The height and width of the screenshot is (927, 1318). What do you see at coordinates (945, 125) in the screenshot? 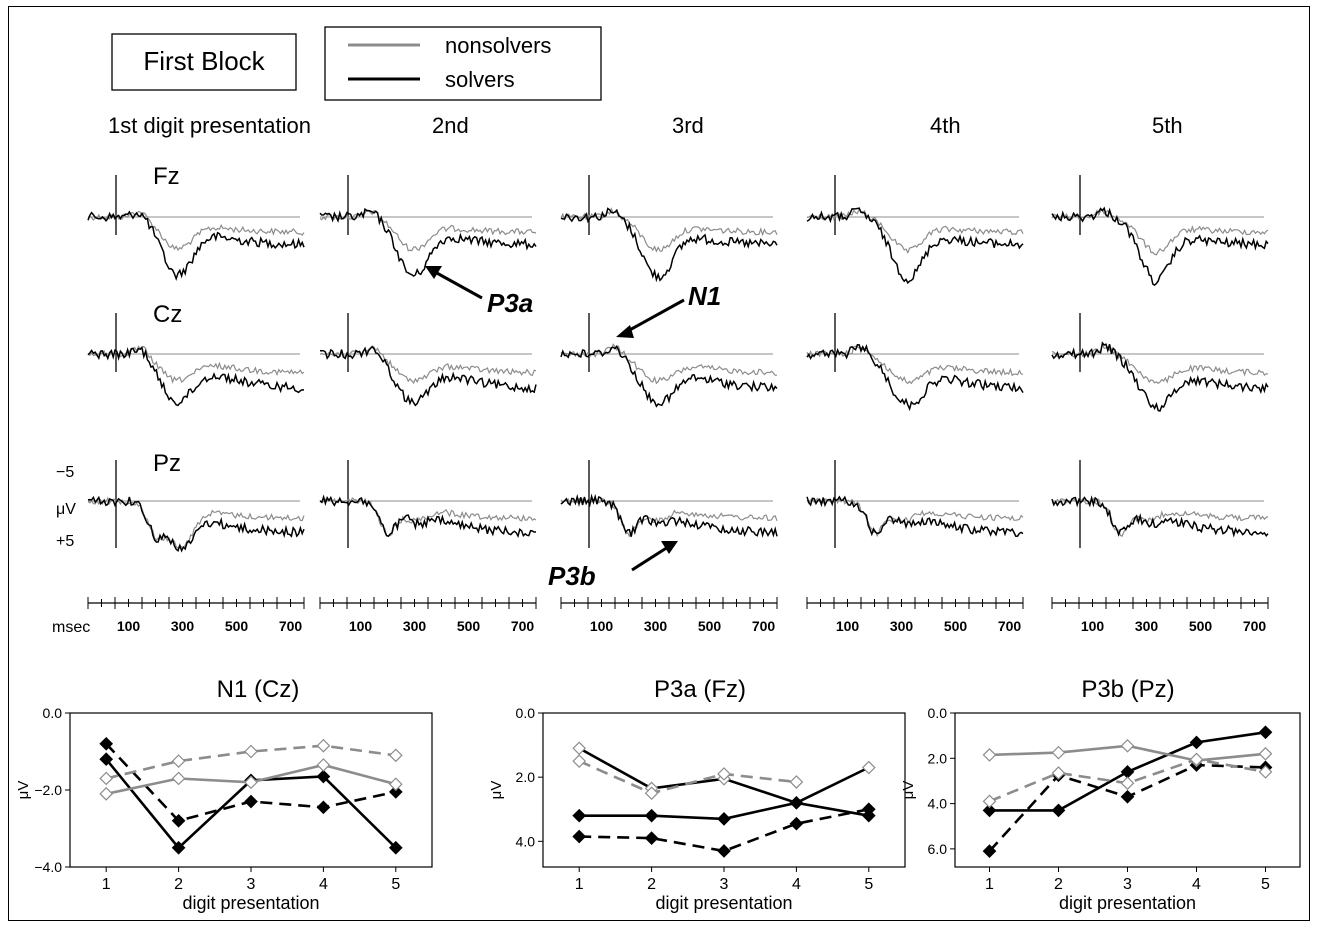
I see `column-title-4th: 4th` at bounding box center [945, 125].